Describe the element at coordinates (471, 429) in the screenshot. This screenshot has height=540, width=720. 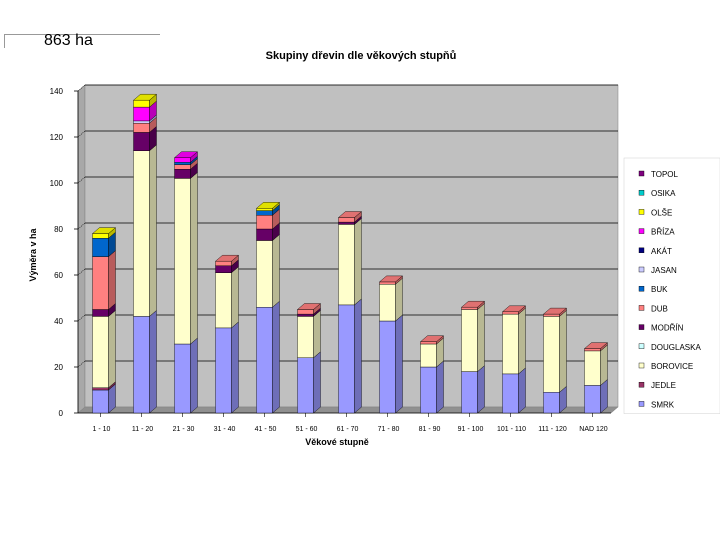
I see `x-tick-label: 91 - 100` at that location.